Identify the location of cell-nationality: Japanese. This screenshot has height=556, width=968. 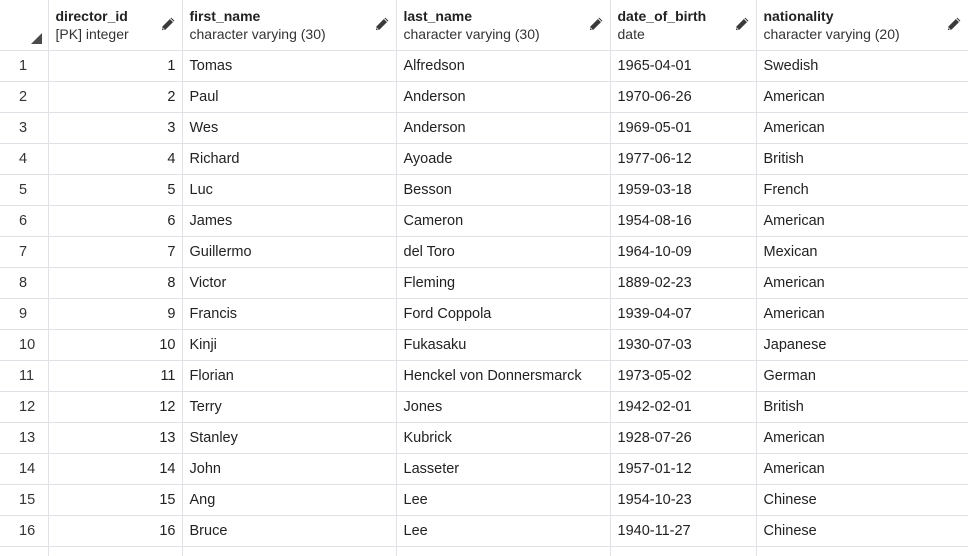
(862, 345).